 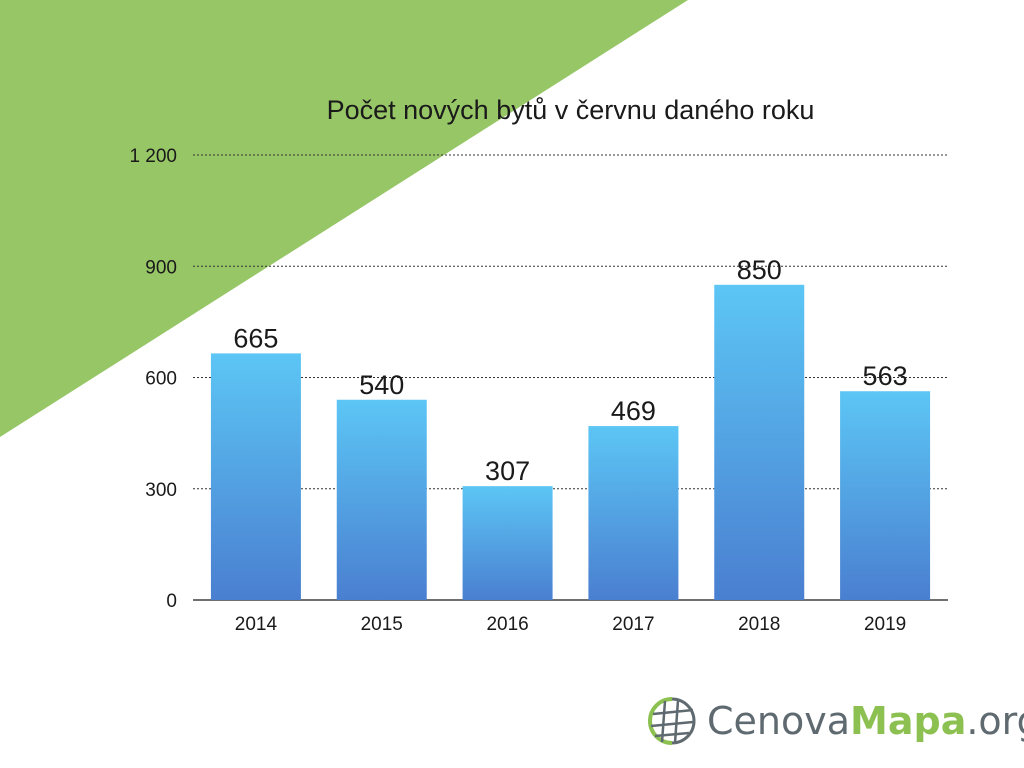 I want to click on logo-text-org: .org, so click(x=995, y=721).